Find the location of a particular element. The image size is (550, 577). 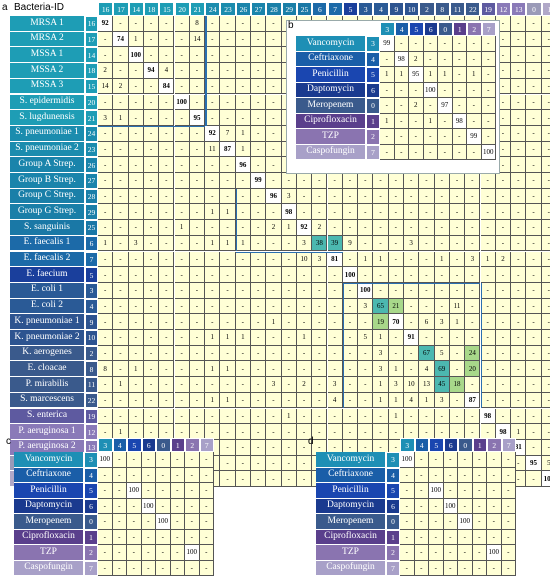

column-id-header: 29 is located at coordinates (289, 9).